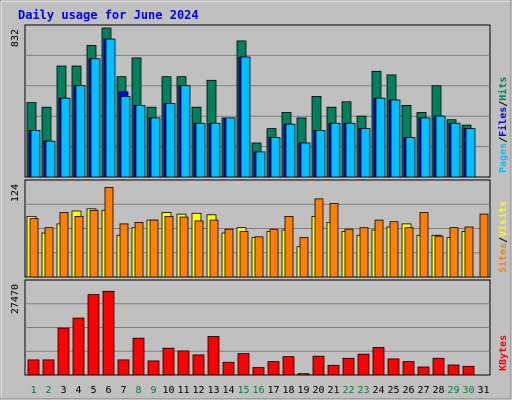 The height and width of the screenshot is (405, 512). What do you see at coordinates (123, 390) in the screenshot?
I see `x-tick-label: 7` at bounding box center [123, 390].